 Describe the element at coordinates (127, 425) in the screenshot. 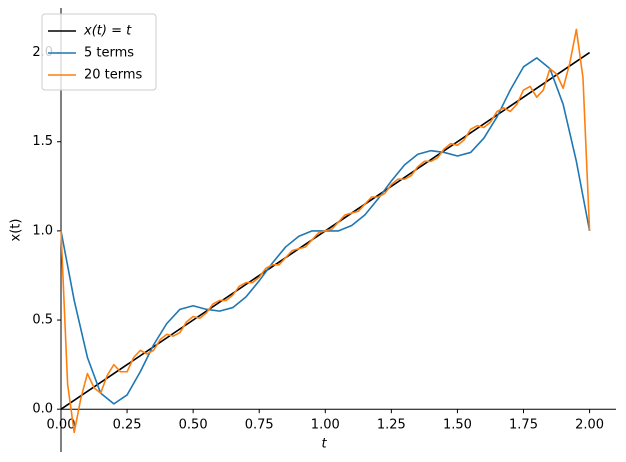

I see `x-tick-label: 0.25` at that location.